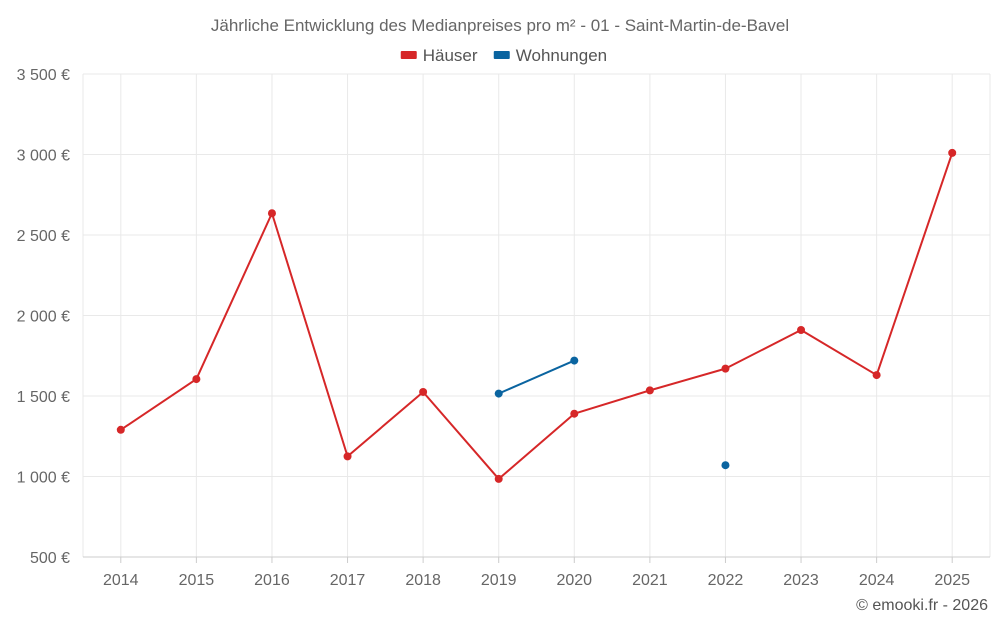 The image size is (1000, 625). What do you see at coordinates (450, 55) in the screenshot?
I see `legend-label: Häuser` at bounding box center [450, 55].